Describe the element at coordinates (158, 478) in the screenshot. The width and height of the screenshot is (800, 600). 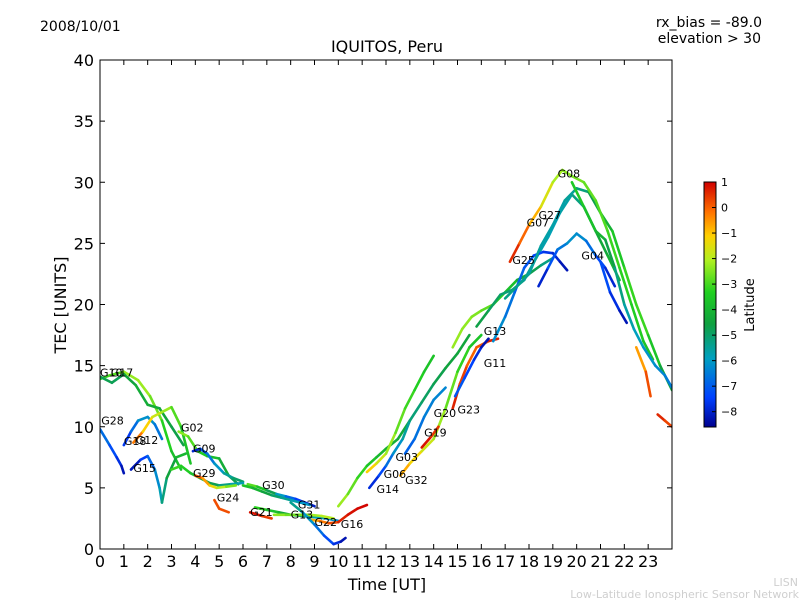
I see `series-g15` at that location.